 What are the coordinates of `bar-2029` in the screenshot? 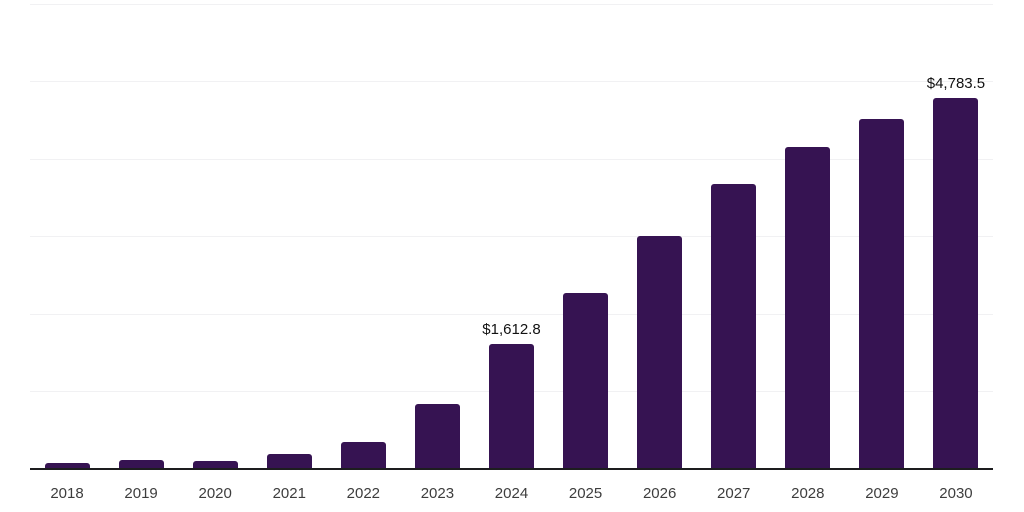 It's located at (882, 293).